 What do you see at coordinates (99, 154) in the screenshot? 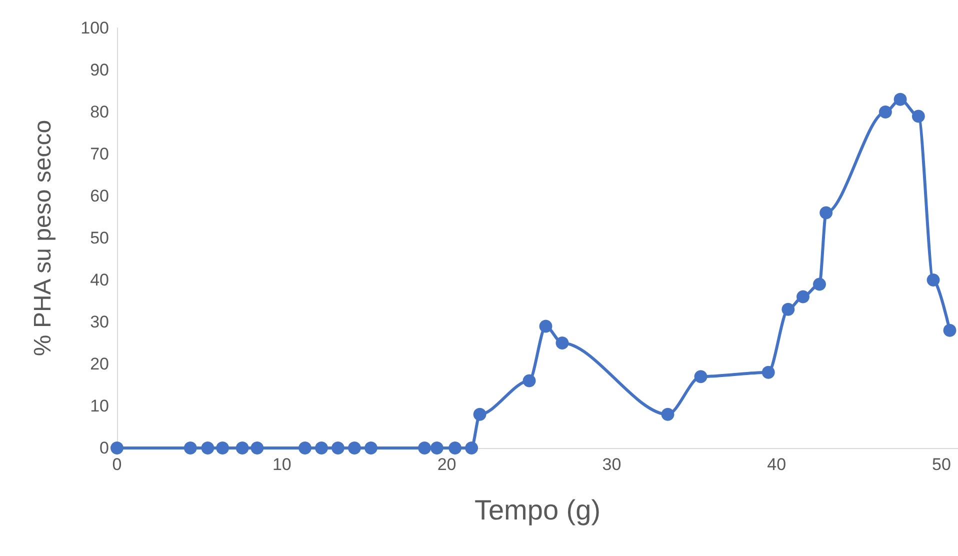
I see `y-tick-label: 70` at bounding box center [99, 154].